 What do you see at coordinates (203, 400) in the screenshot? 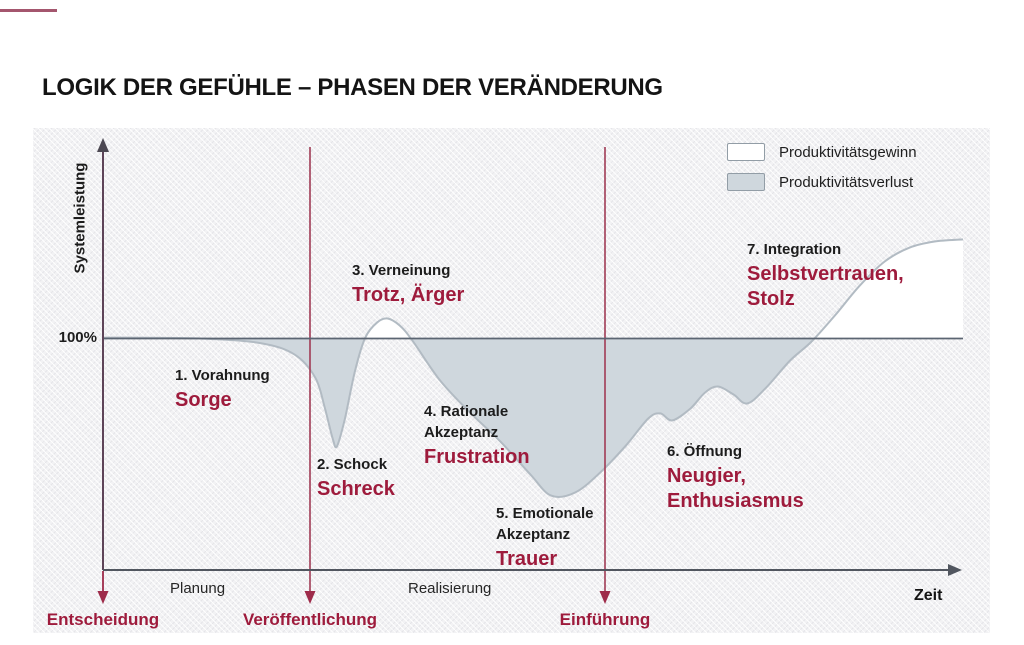
I see `phase-emotion: Sorge` at bounding box center [203, 400].